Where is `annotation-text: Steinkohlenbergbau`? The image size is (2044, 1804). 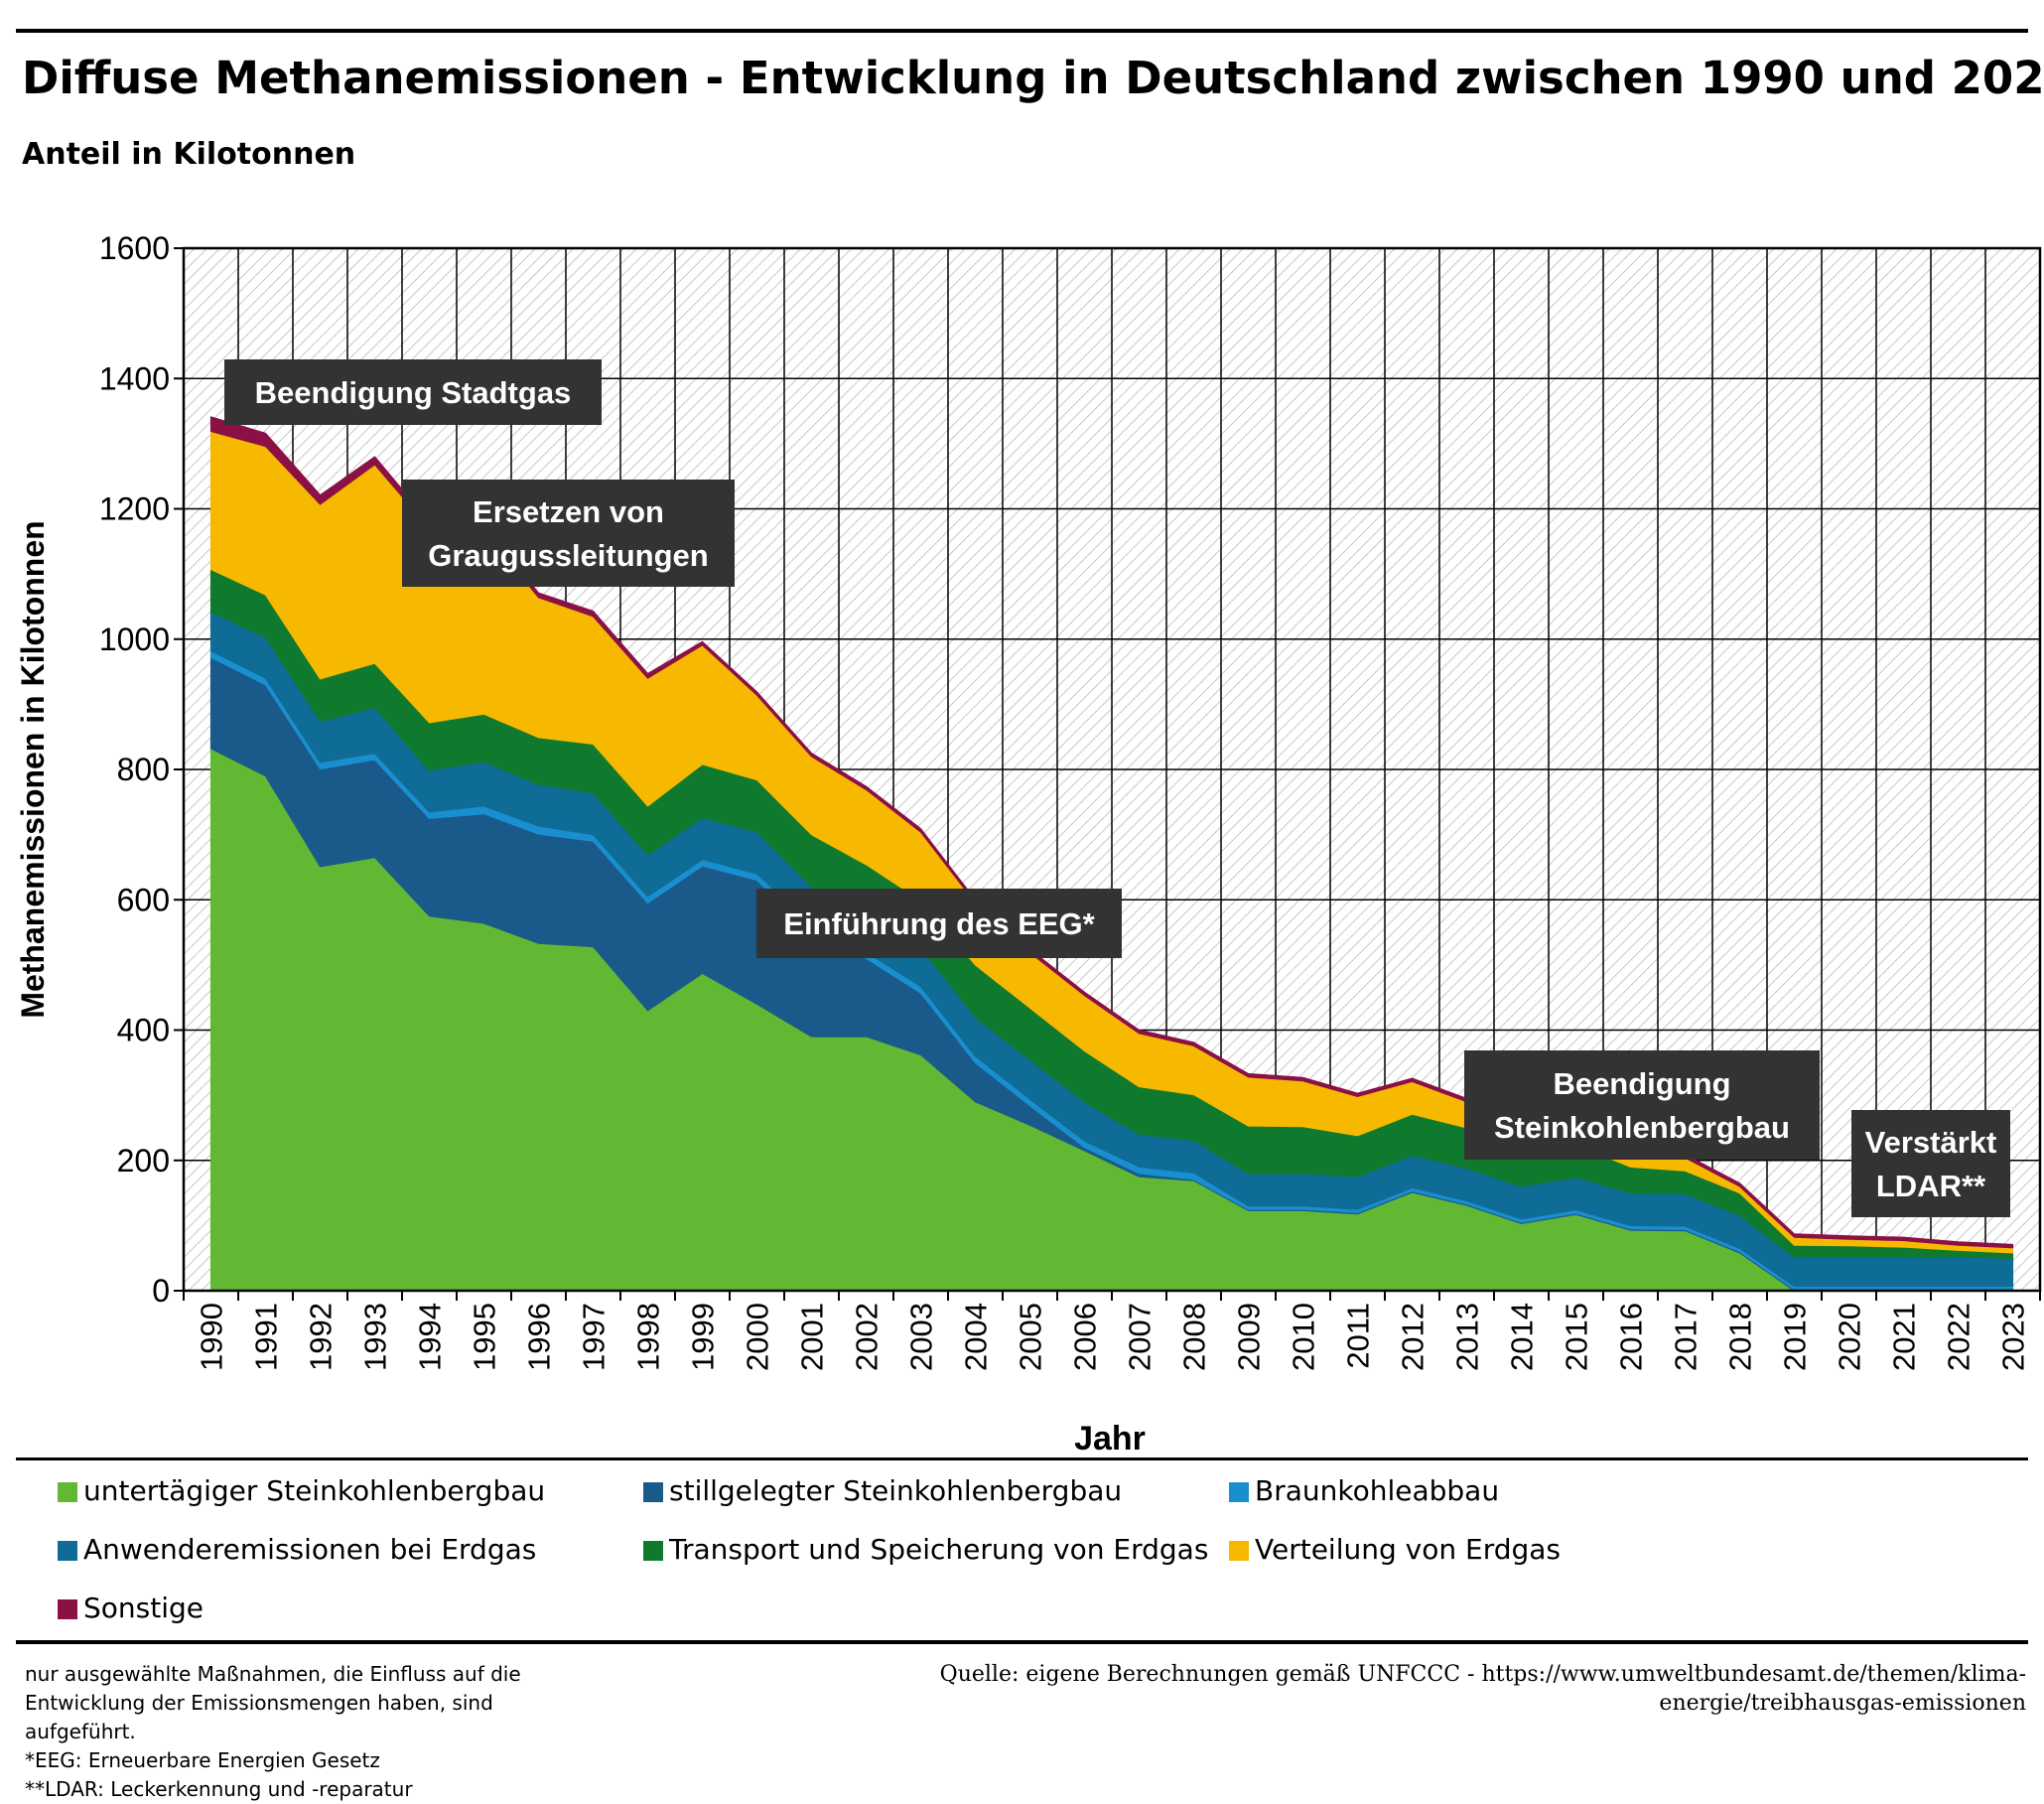
annotation-text: Steinkohlenbergbau is located at coordinates (1642, 1128).